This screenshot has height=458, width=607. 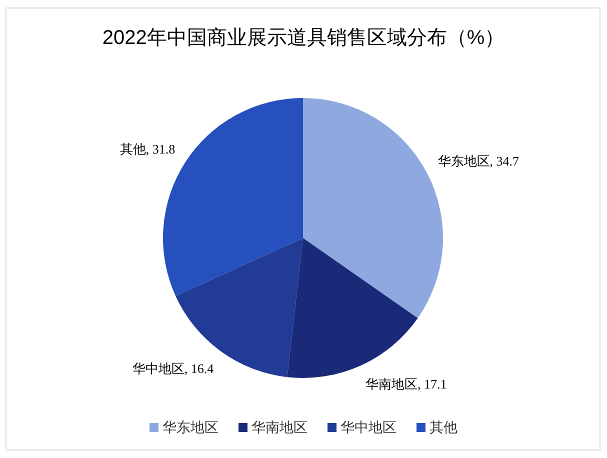 What do you see at coordinates (303, 38) in the screenshot?
I see `title: 2022年中国商业展示道具销售区域分布（%）` at bounding box center [303, 38].